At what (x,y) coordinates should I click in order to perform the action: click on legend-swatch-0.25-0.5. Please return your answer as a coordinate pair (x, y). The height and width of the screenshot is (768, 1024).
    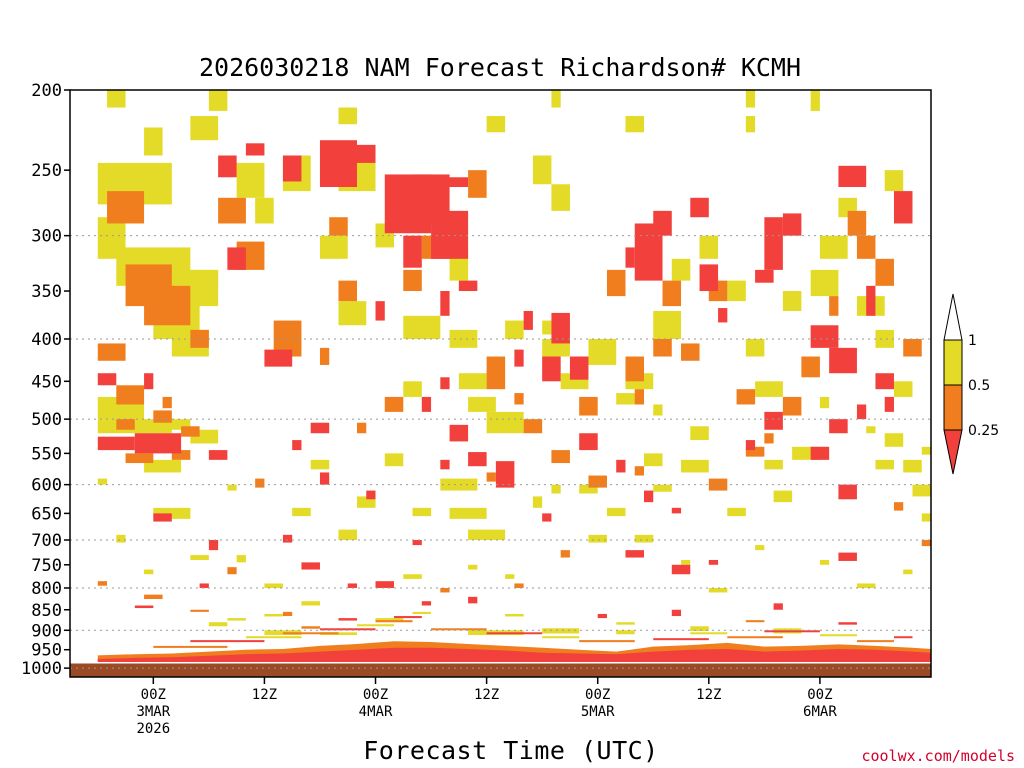
    Looking at the image, I should click on (953, 407).